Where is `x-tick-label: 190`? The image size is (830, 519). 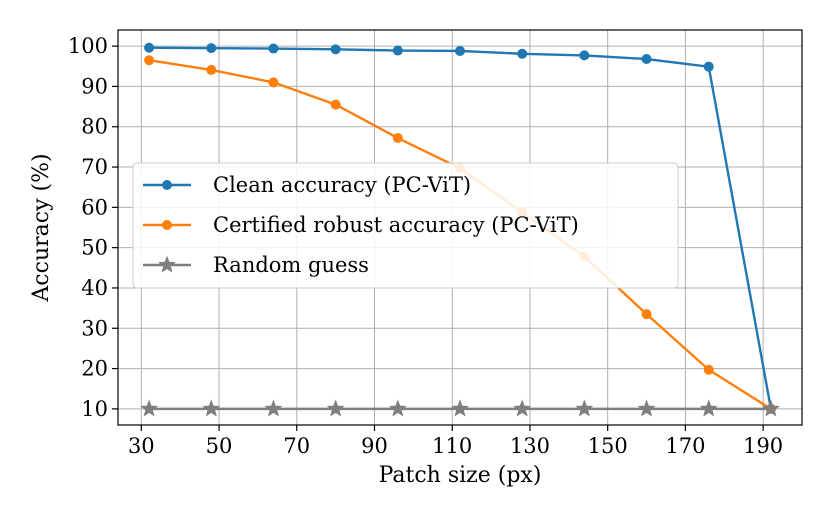 x-tick-label: 190 is located at coordinates (763, 446).